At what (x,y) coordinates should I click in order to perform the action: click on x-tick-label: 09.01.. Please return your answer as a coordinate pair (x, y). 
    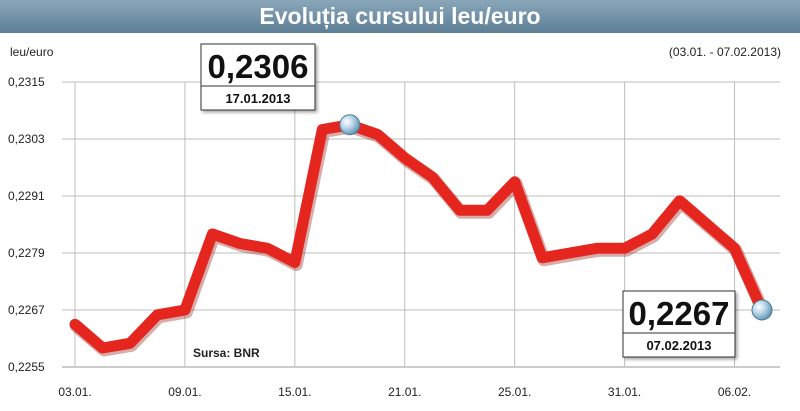
    Looking at the image, I should click on (184, 392).